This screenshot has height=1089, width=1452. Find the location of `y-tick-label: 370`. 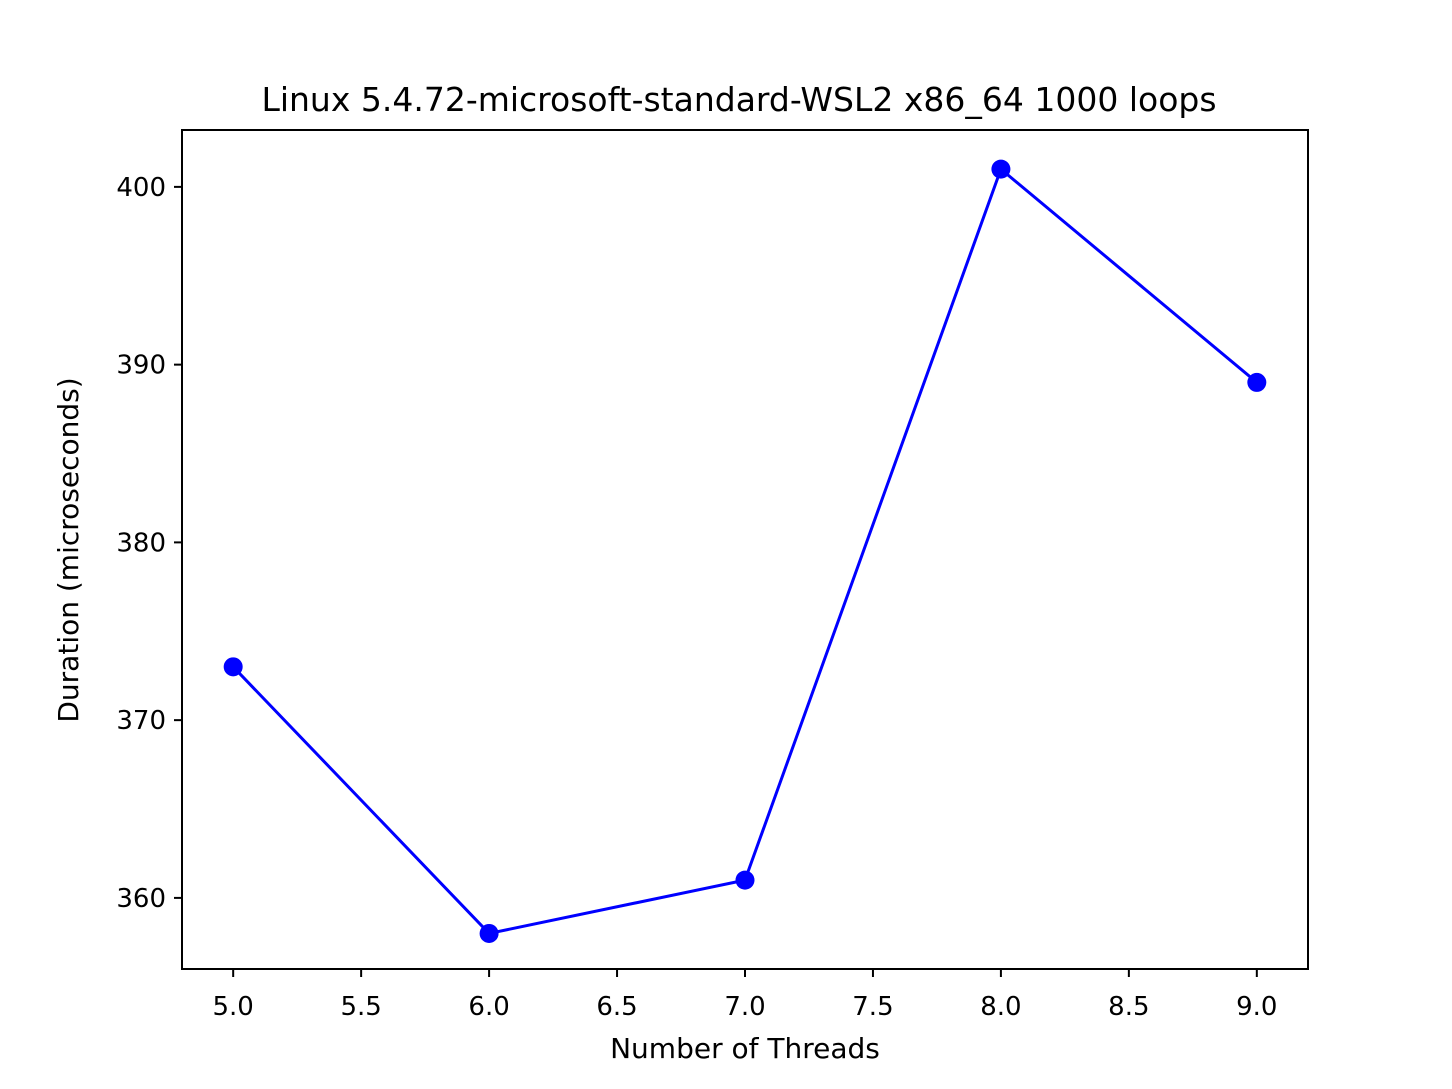

y-tick-label: 370 is located at coordinates (141, 721).